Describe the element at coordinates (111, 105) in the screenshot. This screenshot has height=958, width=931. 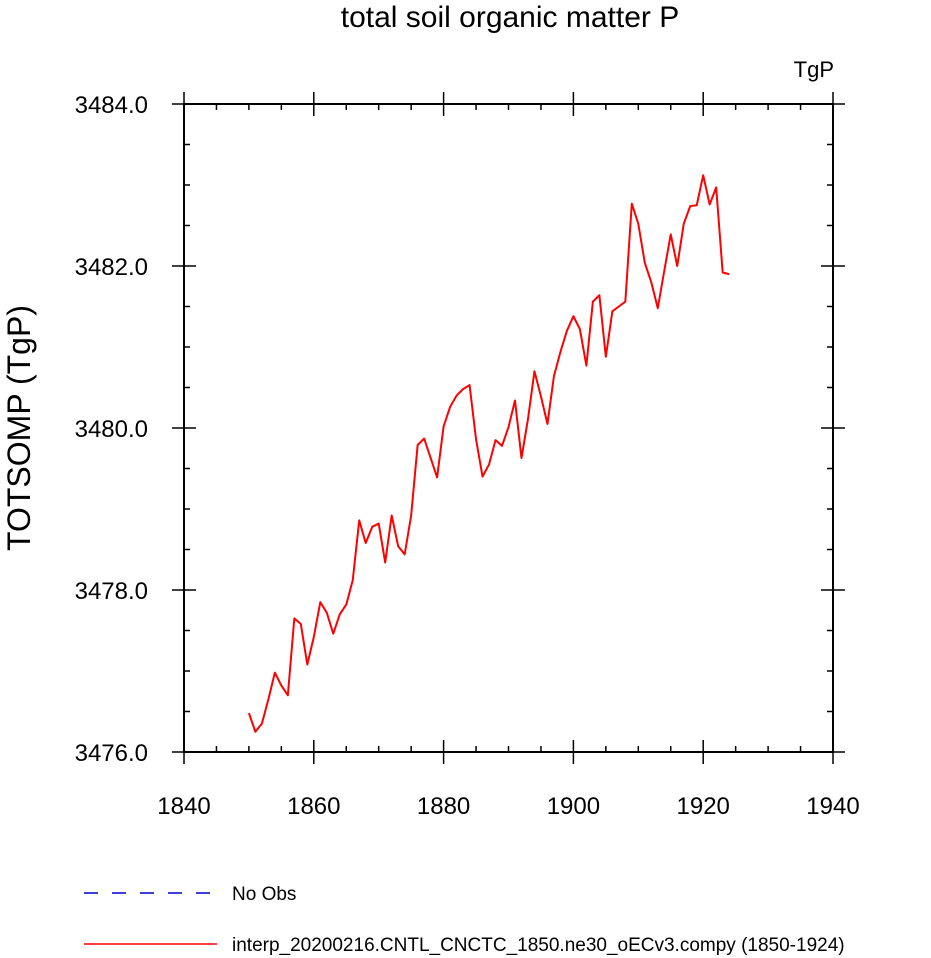
I see `y-tick-label: 3484.0` at that location.